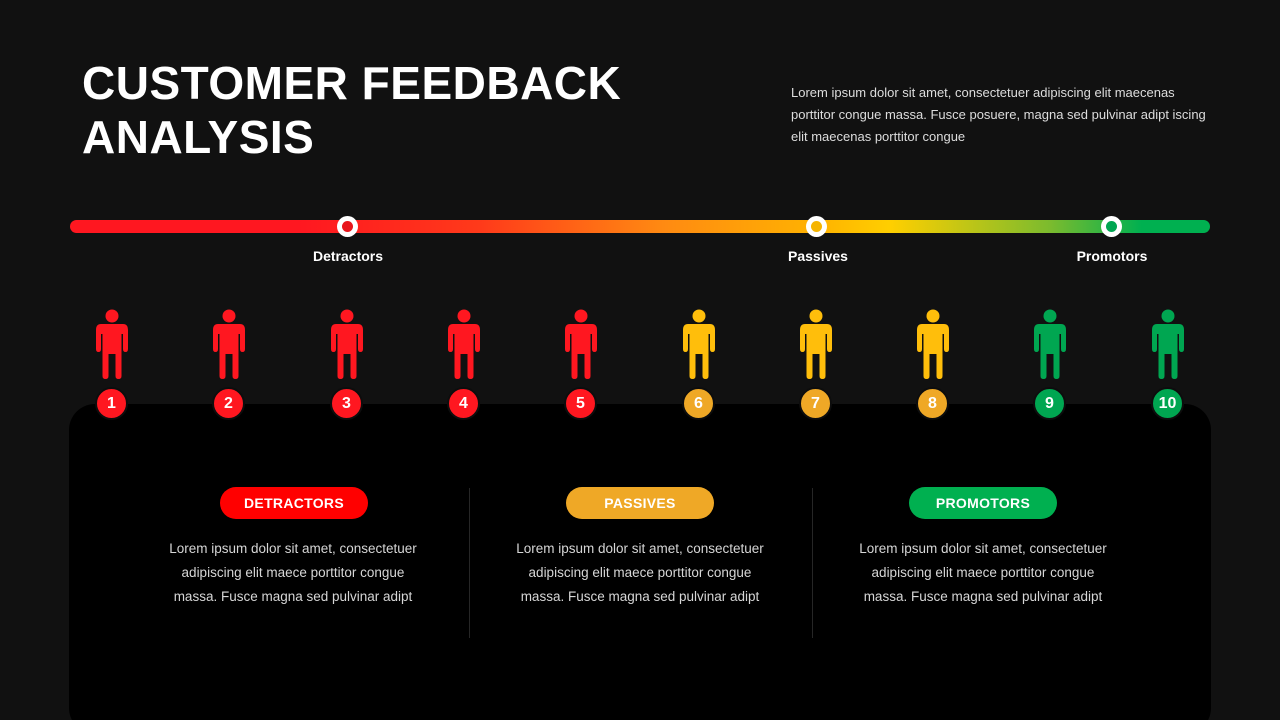 This screenshot has width=1280, height=720. What do you see at coordinates (228, 403) in the screenshot?
I see `score-badge-2: 2` at bounding box center [228, 403].